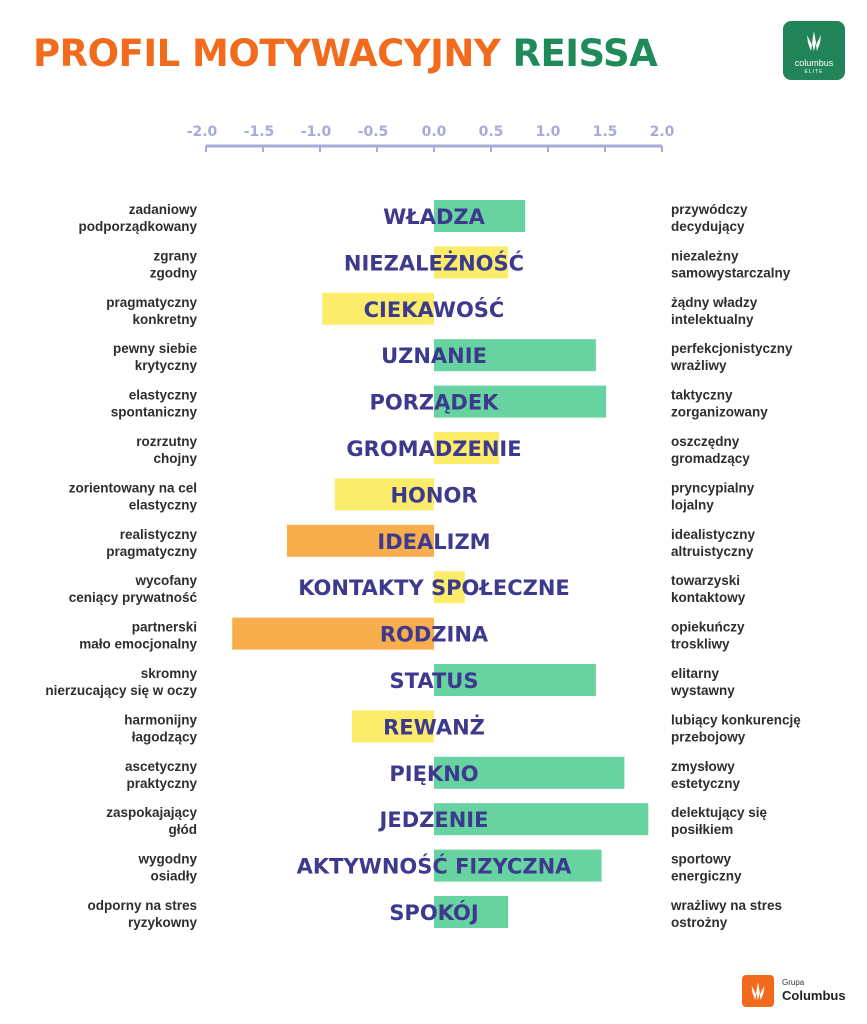  I want to click on right-trait-label: przywódczy, so click(709, 209).